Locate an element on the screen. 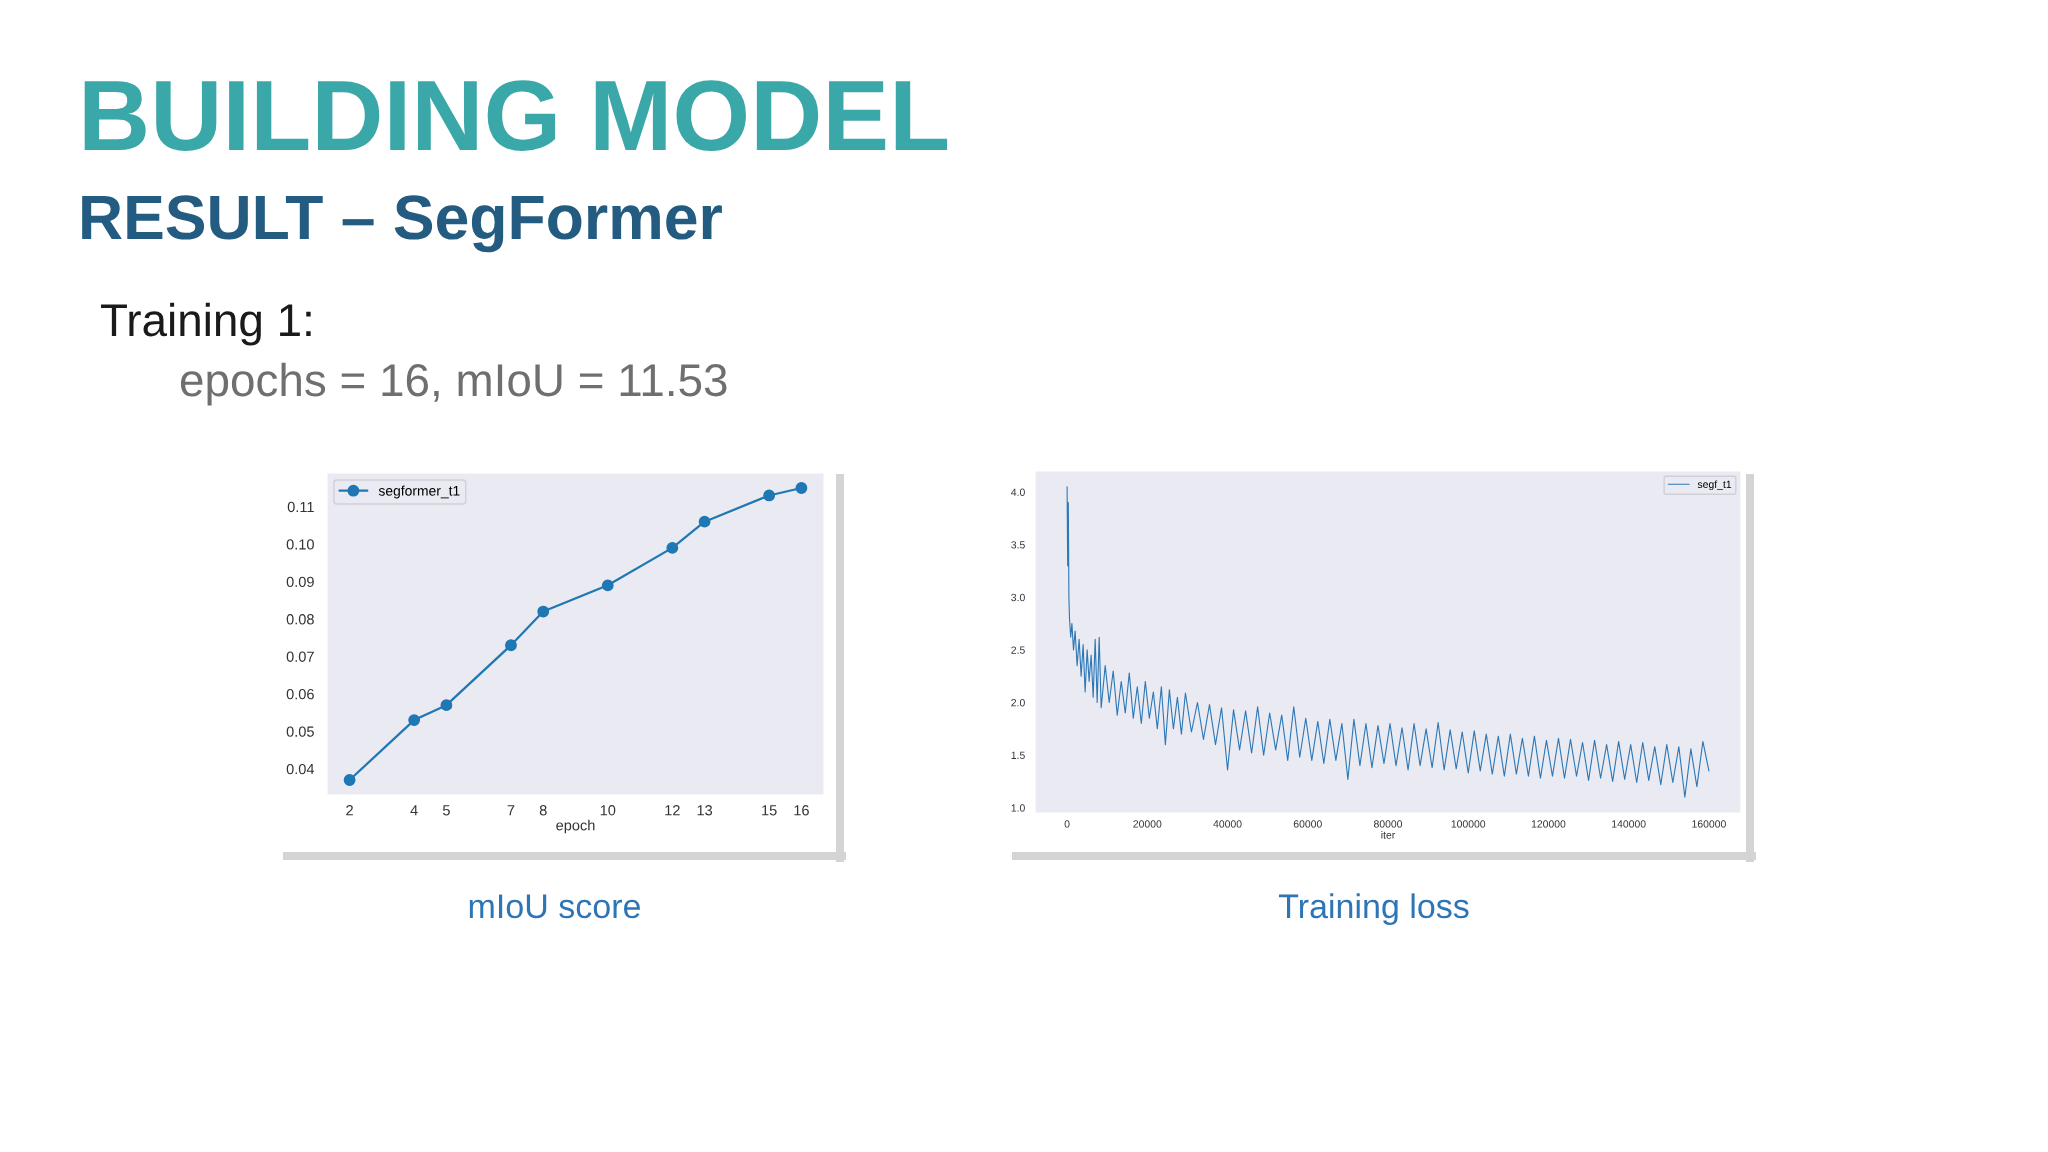 Image resolution: width=2048 pixels, height=1152 pixels. x-axis-title: iter is located at coordinates (1388, 835).